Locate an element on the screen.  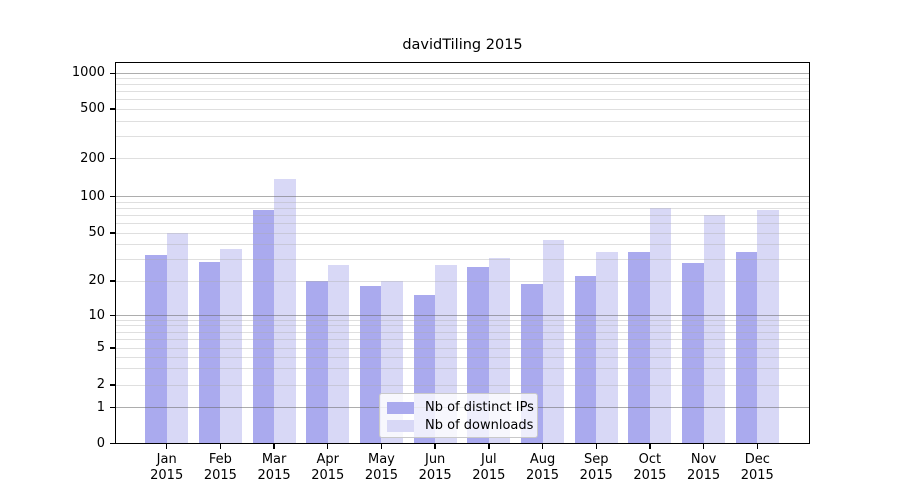
legend-swatch-downloads is located at coordinates (400, 425).